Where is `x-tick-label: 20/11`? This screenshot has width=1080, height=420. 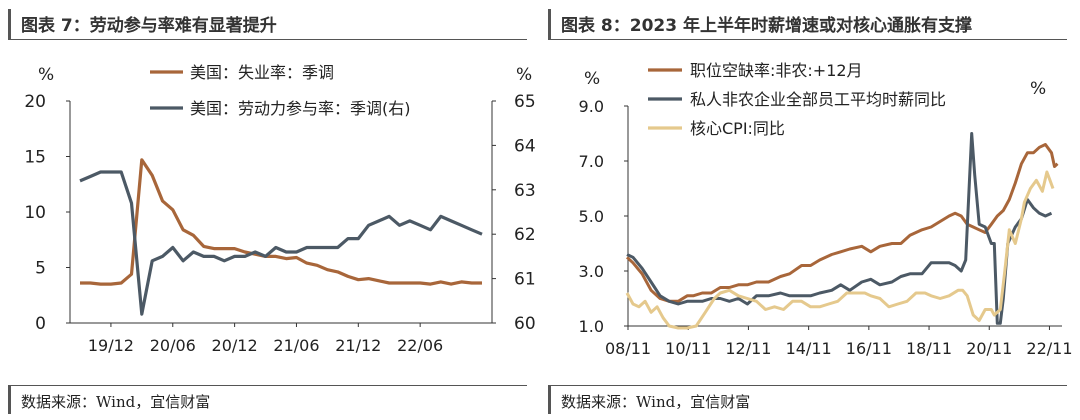
x-tick-label: 20/11 is located at coordinates (989, 348).